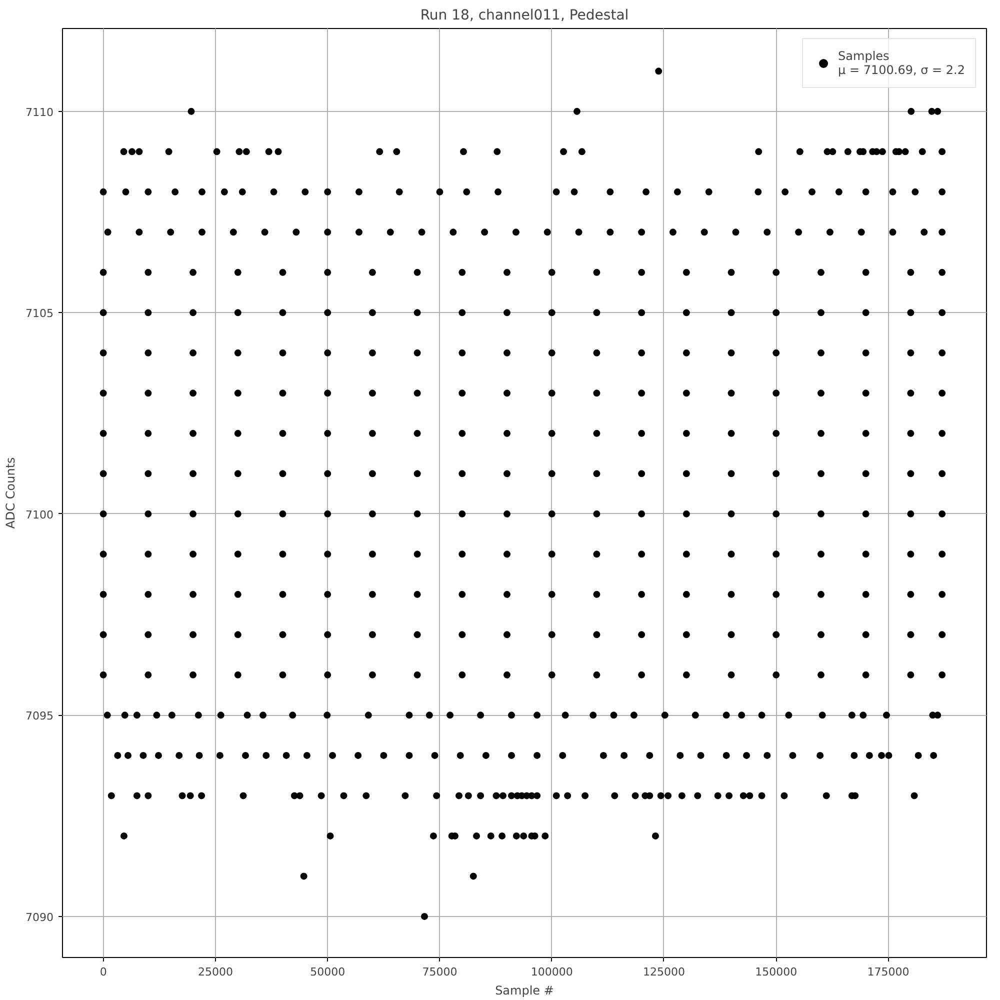  Describe the element at coordinates (551, 972) in the screenshot. I see `x-tick-label: 100000` at that location.